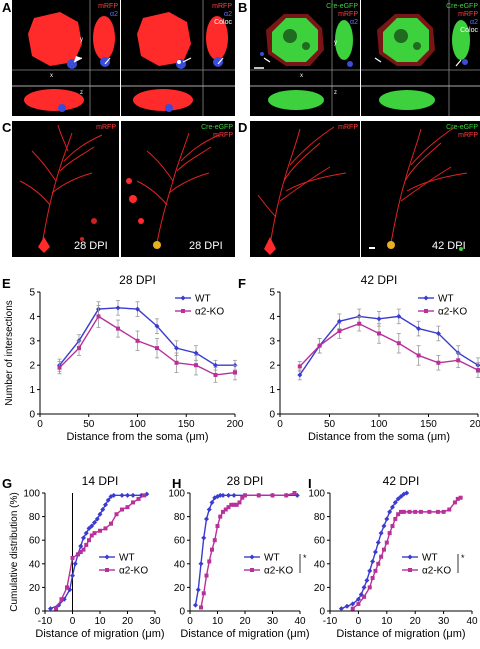 The image size is (480, 649). What do you see at coordinates (244, 634) in the screenshot?
I see `x-axis-label-h: Distance of migration (μm)` at bounding box center [244, 634].